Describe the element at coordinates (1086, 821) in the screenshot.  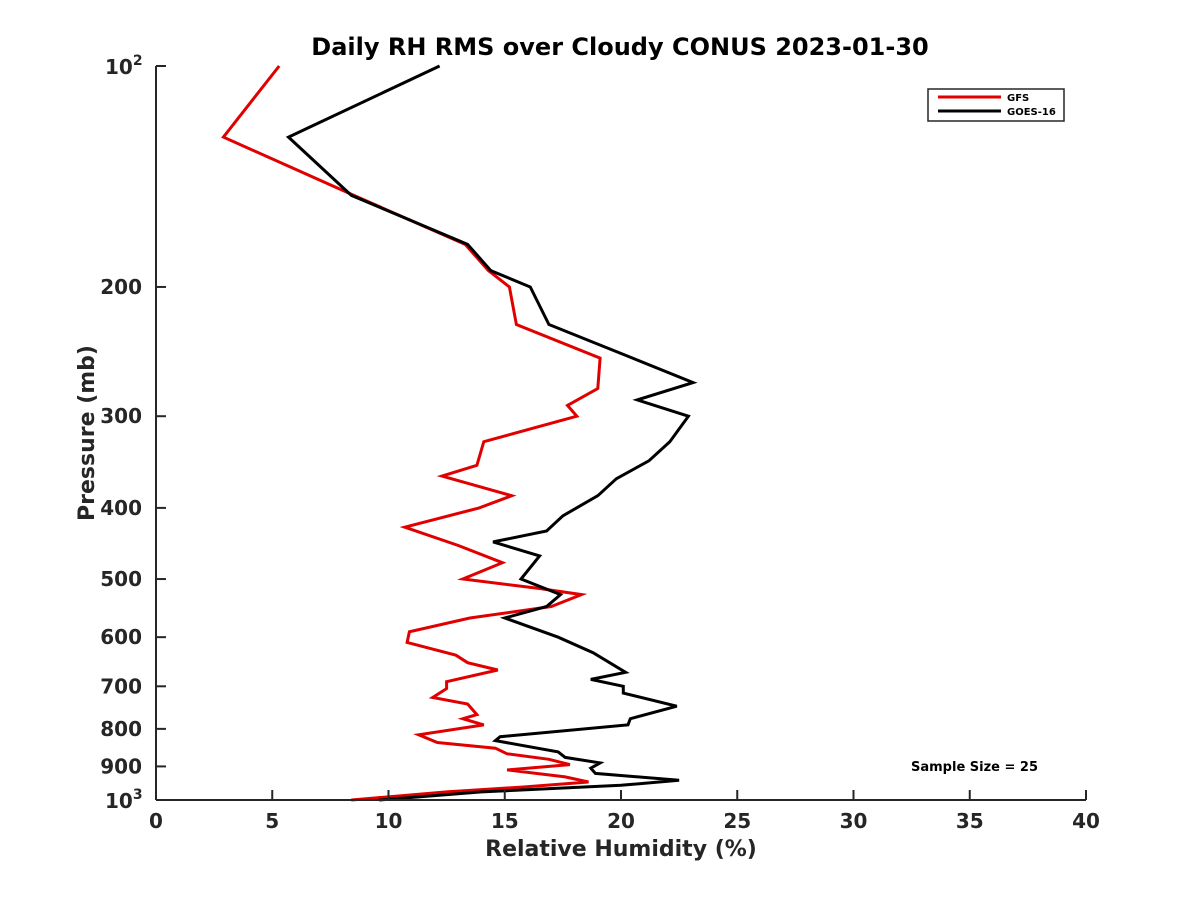
I see `x-tick-label: 40` at that location.